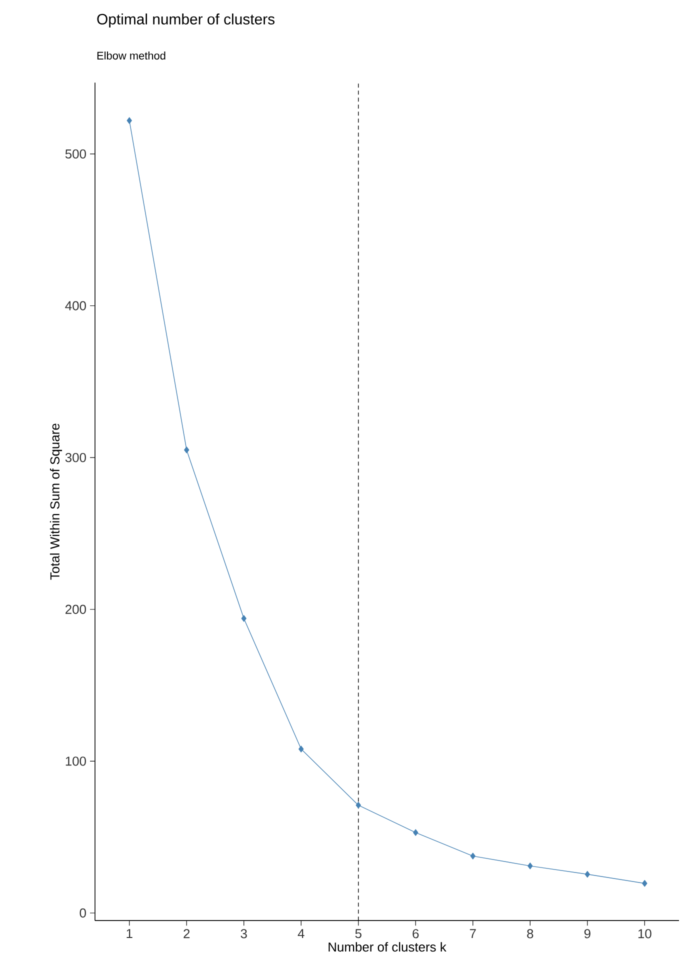 The height and width of the screenshot is (975, 683). What do you see at coordinates (587, 933) in the screenshot?
I see `x-tick-label: 9` at bounding box center [587, 933].